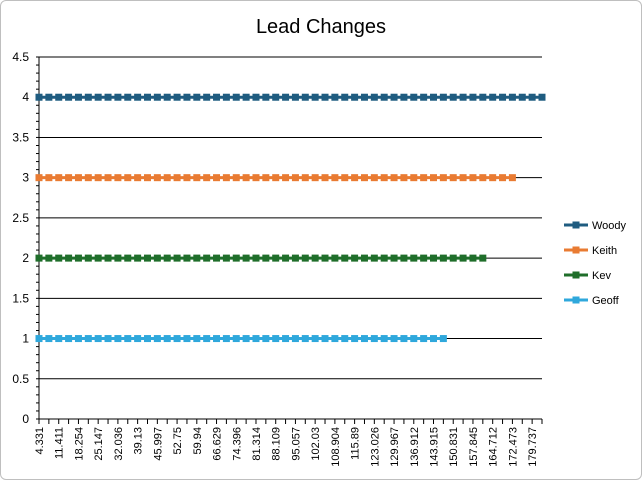  What do you see at coordinates (296, 444) in the screenshot?
I see `x-tick-label: 95.057` at bounding box center [296, 444].